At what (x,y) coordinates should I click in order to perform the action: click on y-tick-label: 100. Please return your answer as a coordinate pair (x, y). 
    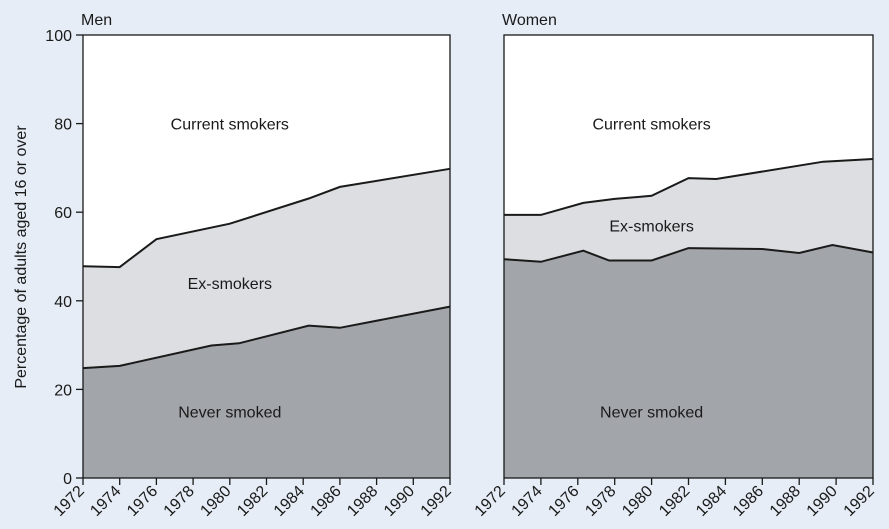
    Looking at the image, I should click on (58, 36).